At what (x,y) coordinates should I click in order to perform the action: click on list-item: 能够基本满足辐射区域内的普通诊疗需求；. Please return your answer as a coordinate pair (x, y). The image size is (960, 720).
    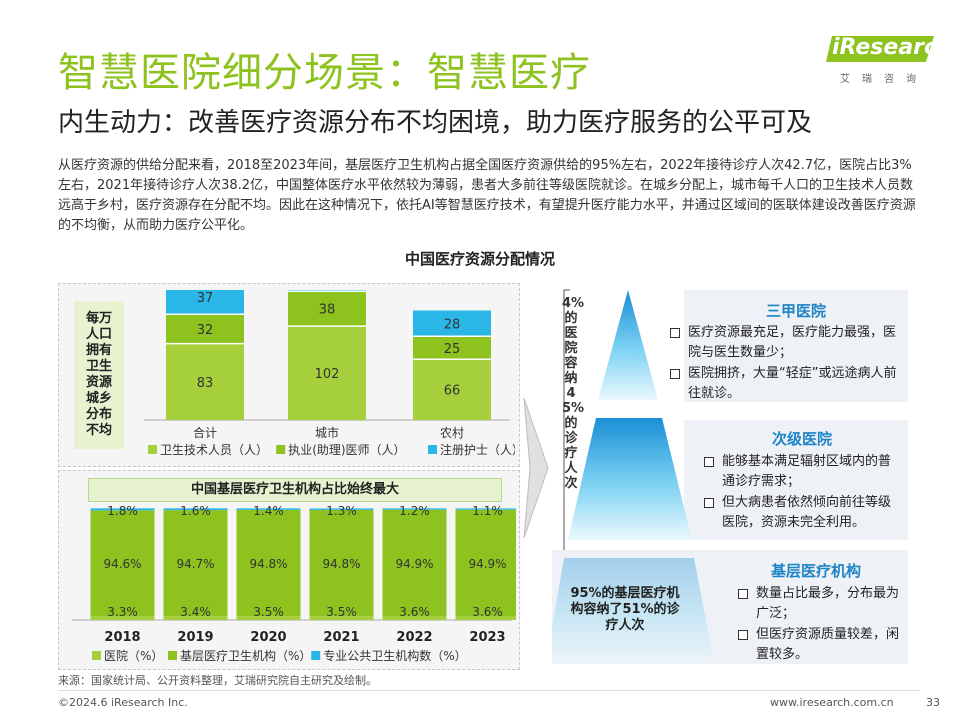
    Looking at the image, I should click on (802, 472).